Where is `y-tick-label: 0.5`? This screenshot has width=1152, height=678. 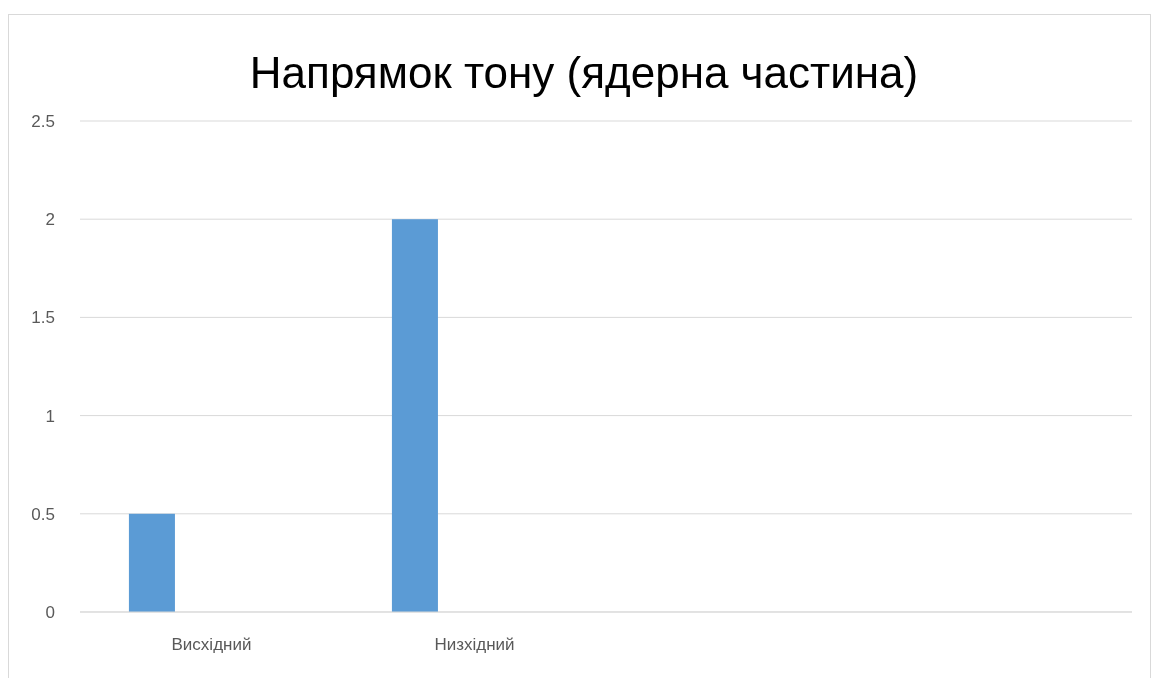 y-tick-label: 0.5 is located at coordinates (43, 514).